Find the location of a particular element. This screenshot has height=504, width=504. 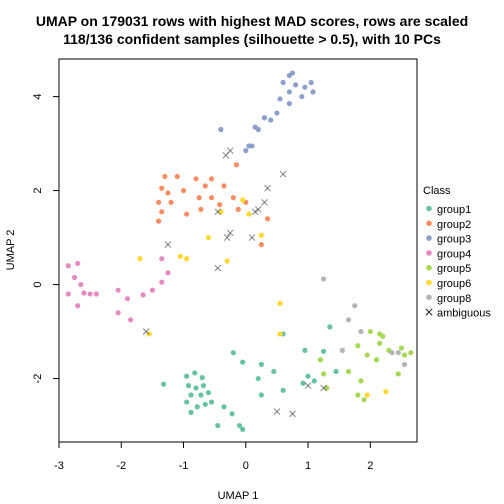

legend-label: group5 is located at coordinates (454, 269).